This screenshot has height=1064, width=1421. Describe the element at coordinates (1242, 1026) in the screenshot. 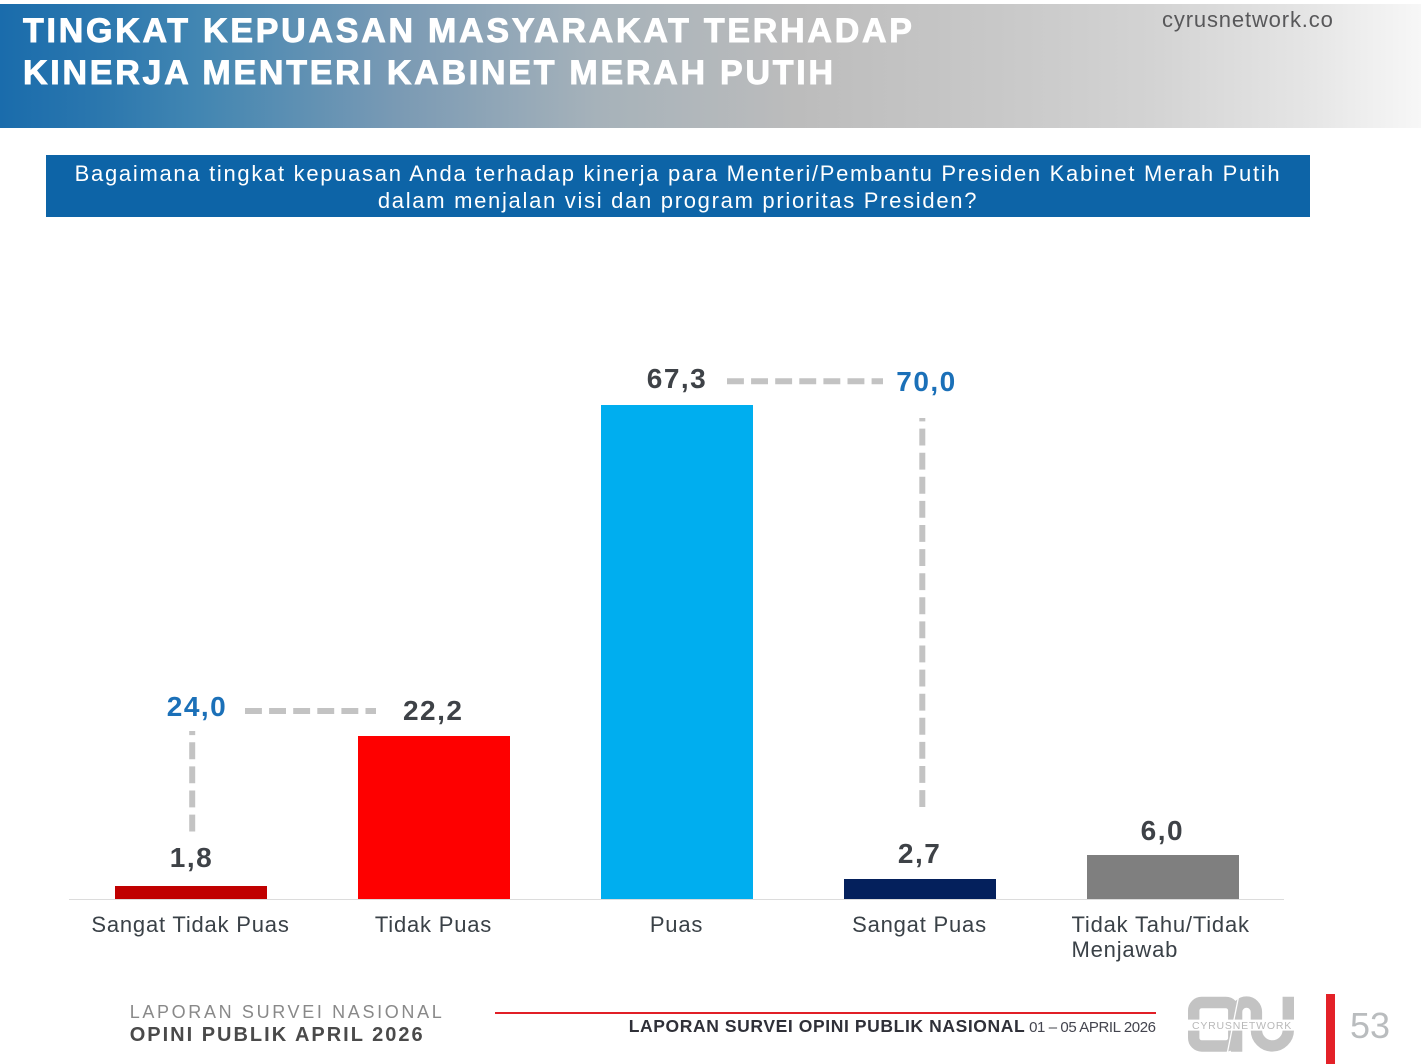

I see `svg-text: CYRUSNETWORK` at that location.